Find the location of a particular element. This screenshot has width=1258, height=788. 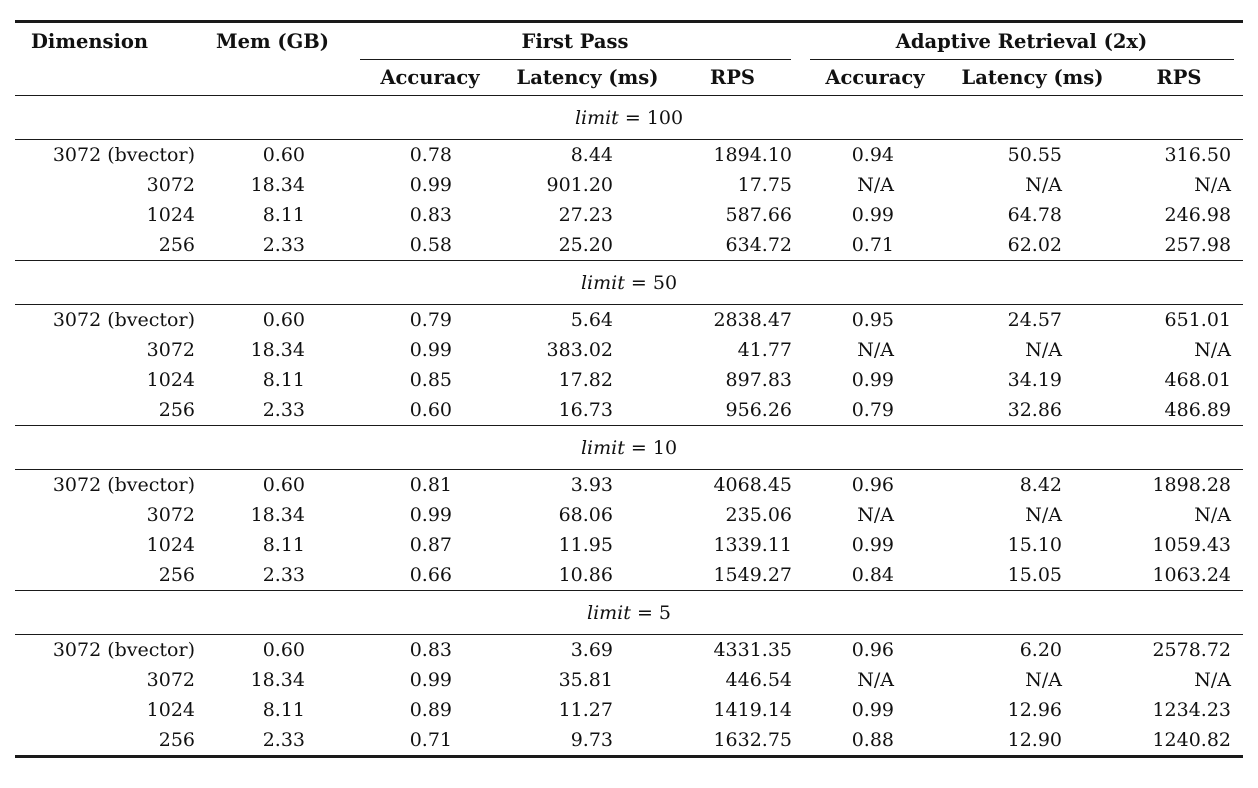

fp-rps-cell: 2838.47 is located at coordinates (753, 320).